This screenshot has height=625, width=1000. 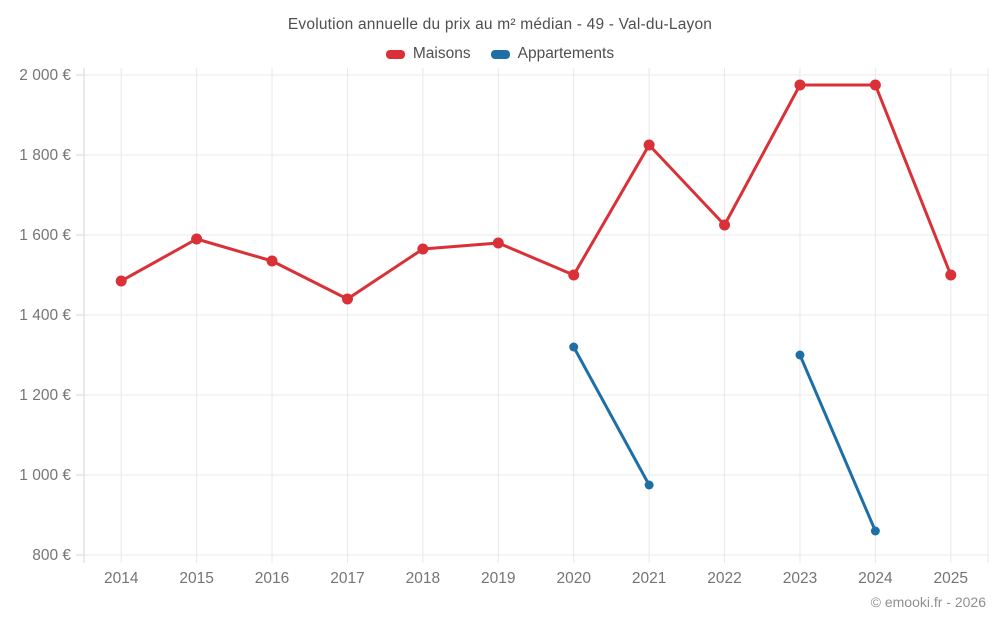 What do you see at coordinates (196, 578) in the screenshot?
I see `x-tick-label: 2015` at bounding box center [196, 578].